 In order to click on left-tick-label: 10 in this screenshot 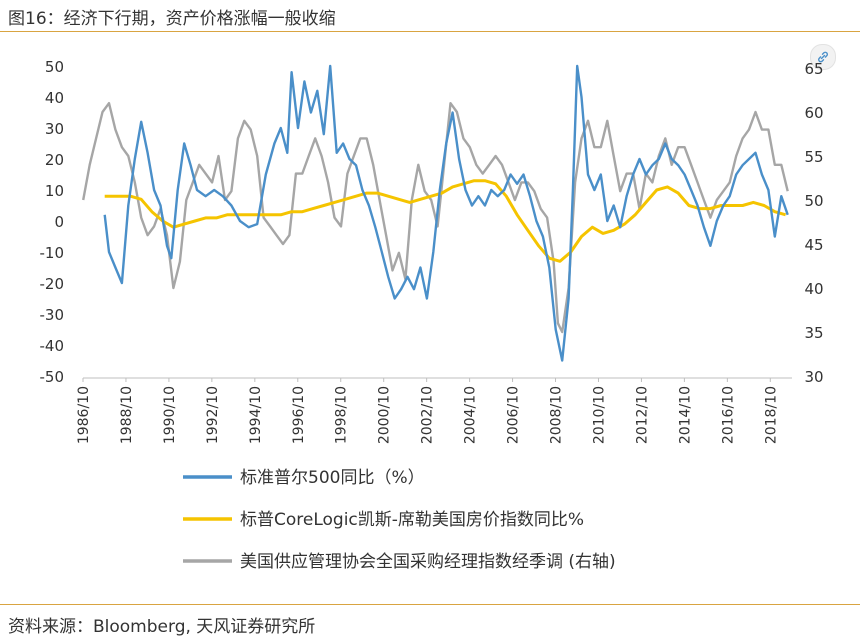, I will do `click(54, 191)`.